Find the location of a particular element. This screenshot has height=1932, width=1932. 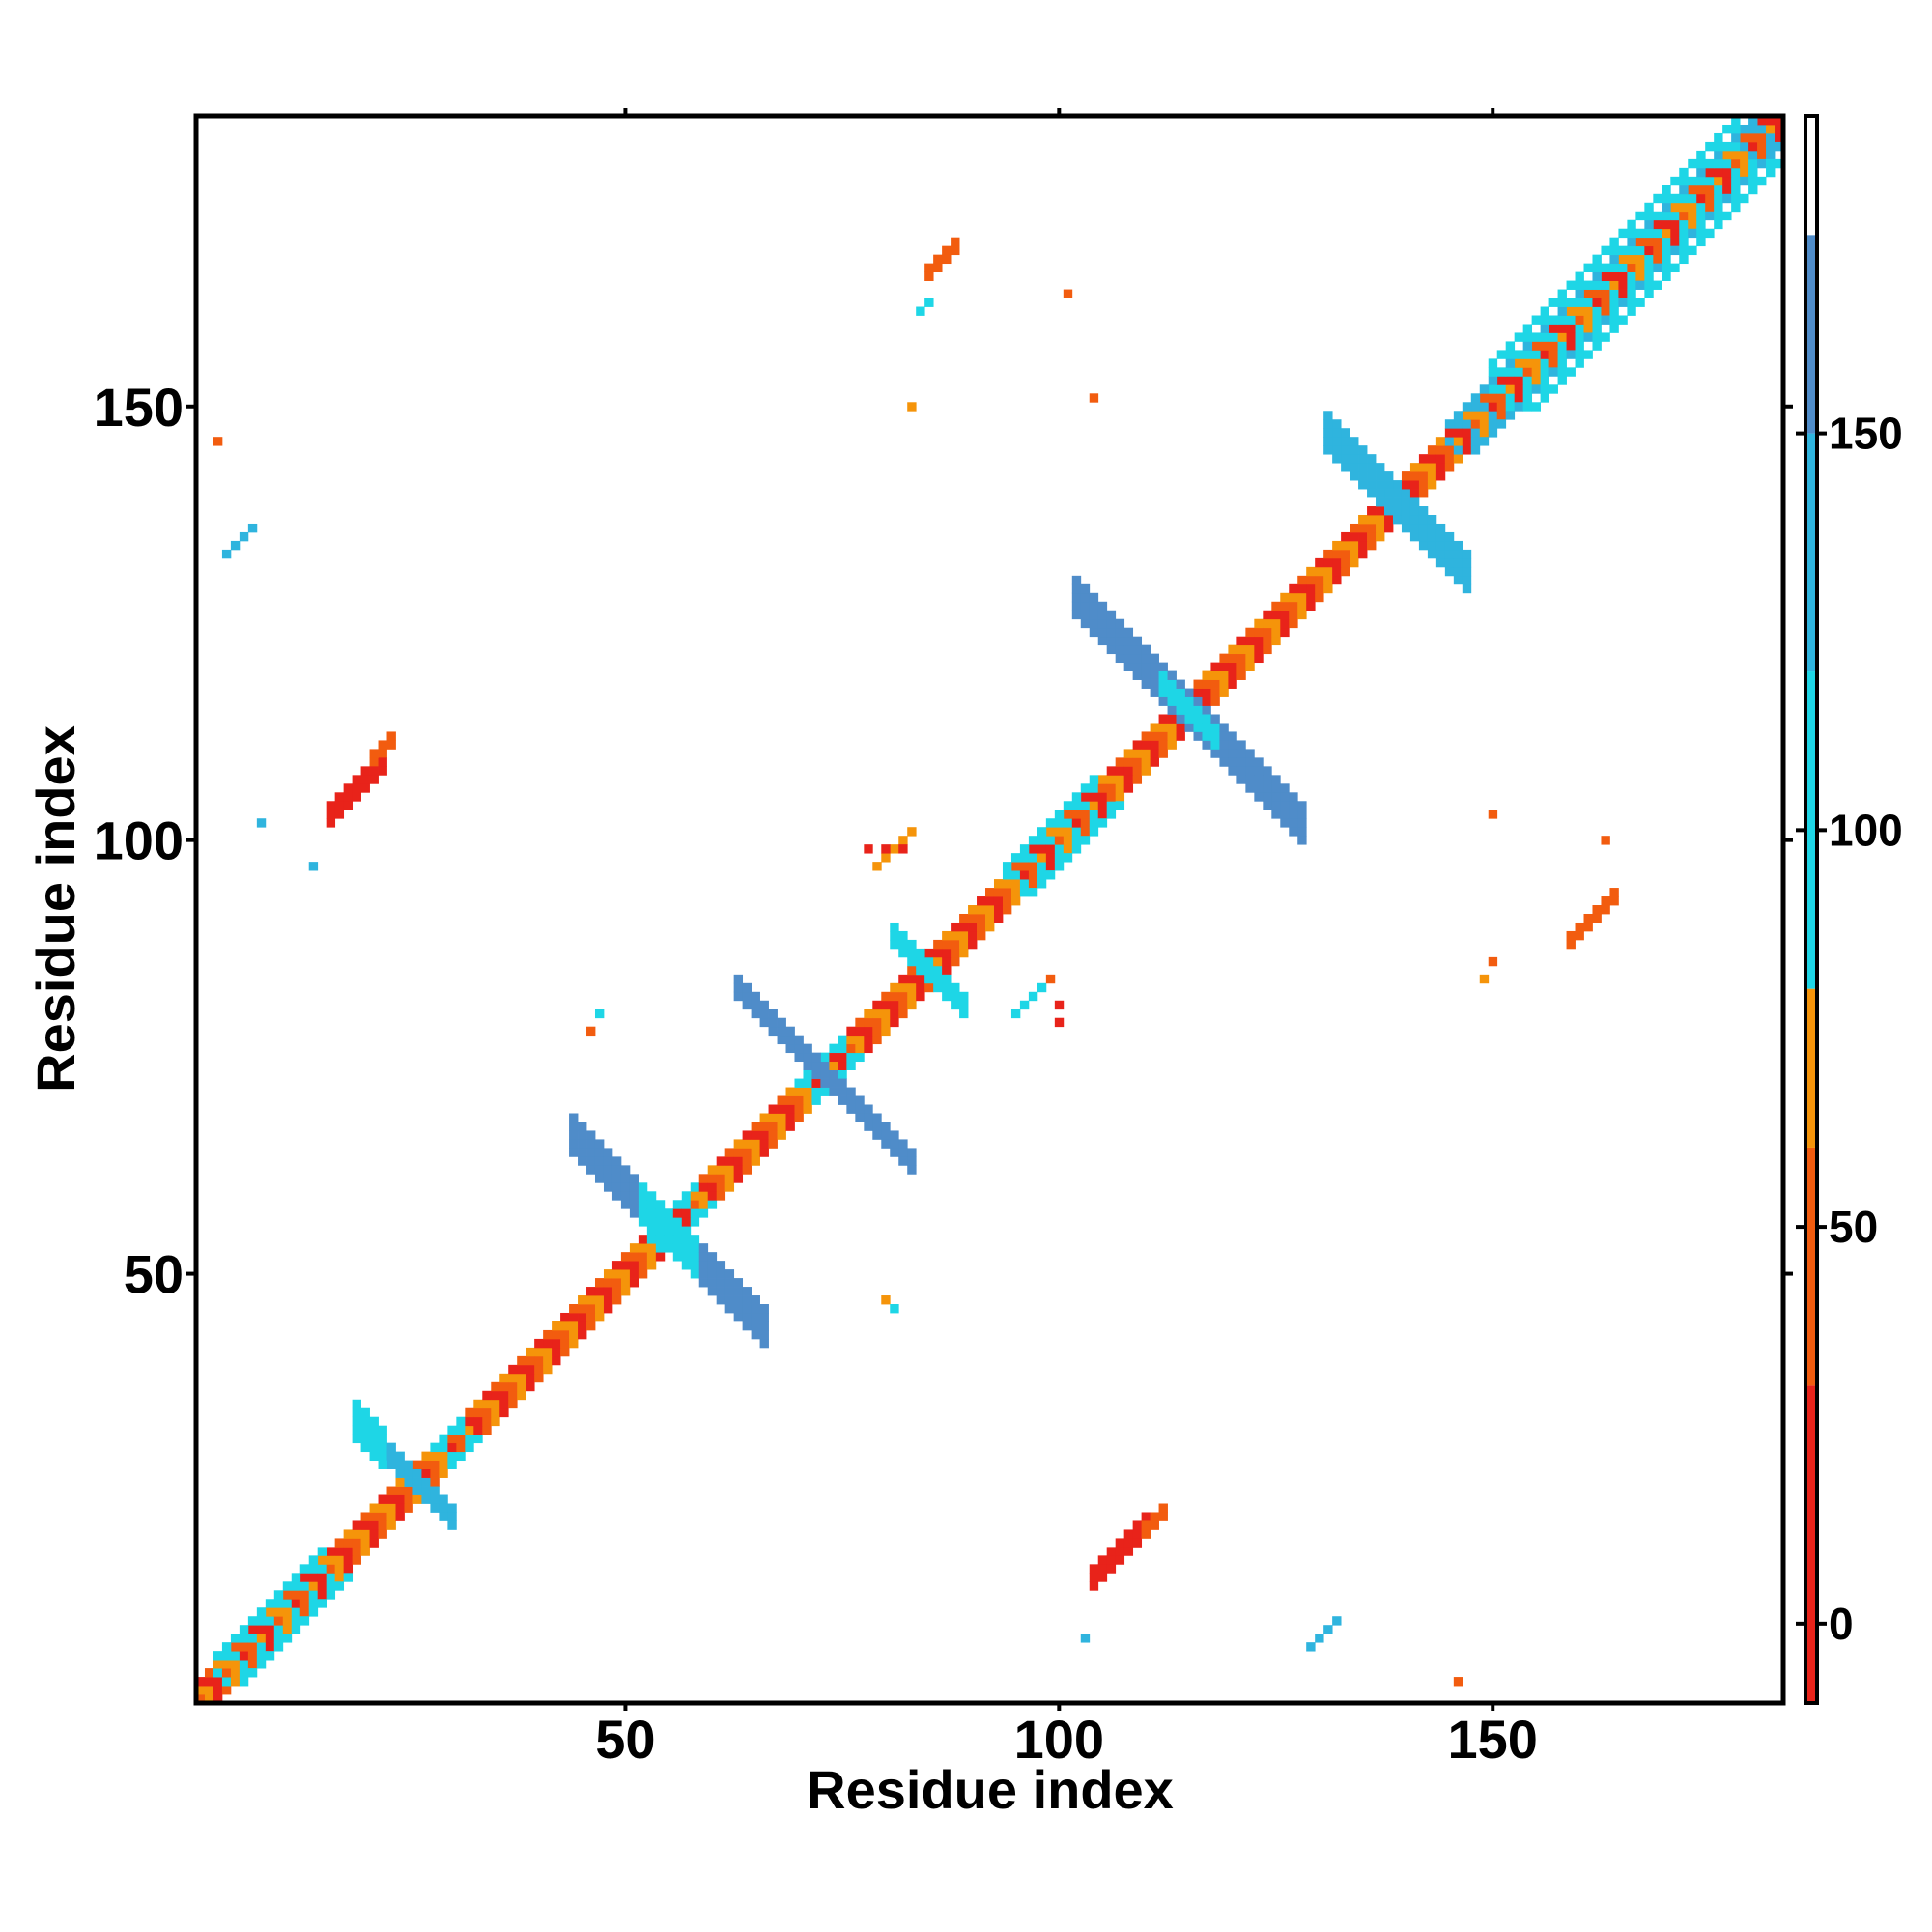

colorbar-tick-label: 150 is located at coordinates (1866, 434).